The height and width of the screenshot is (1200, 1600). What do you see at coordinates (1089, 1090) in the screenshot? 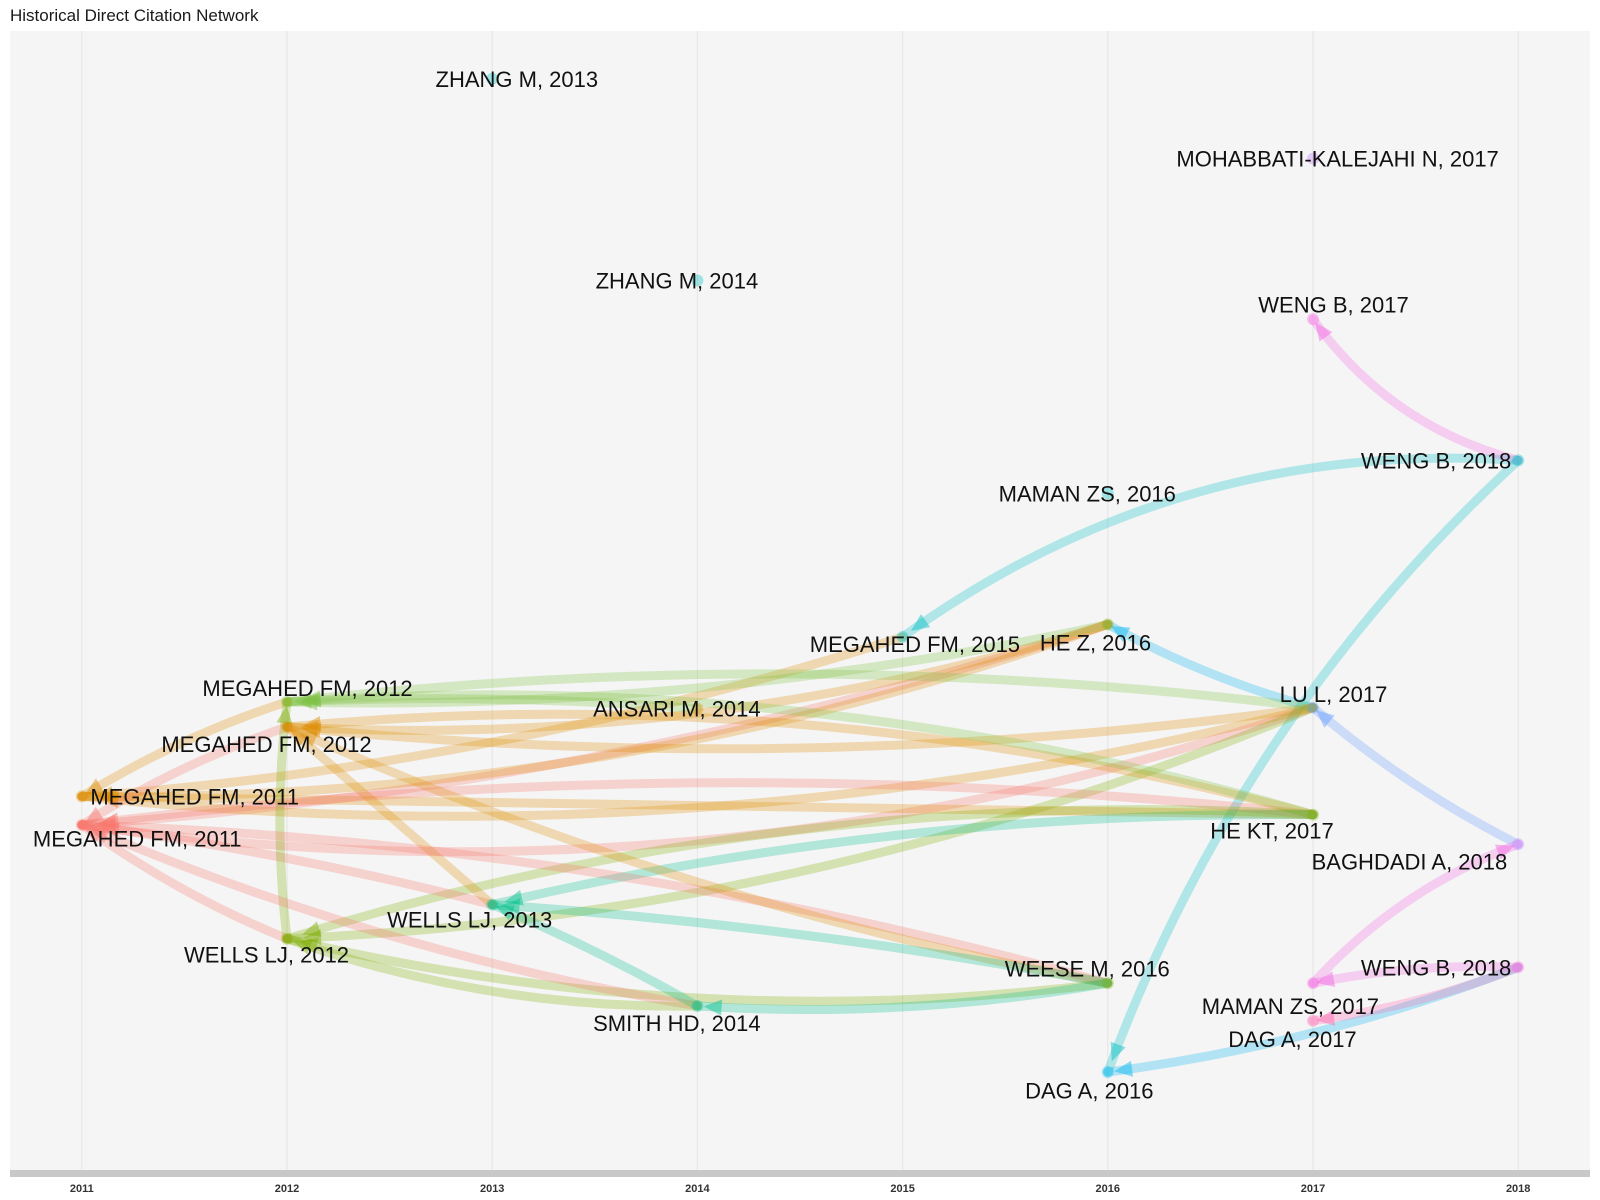
I see `node-label: DAG A, 2016` at bounding box center [1089, 1090].